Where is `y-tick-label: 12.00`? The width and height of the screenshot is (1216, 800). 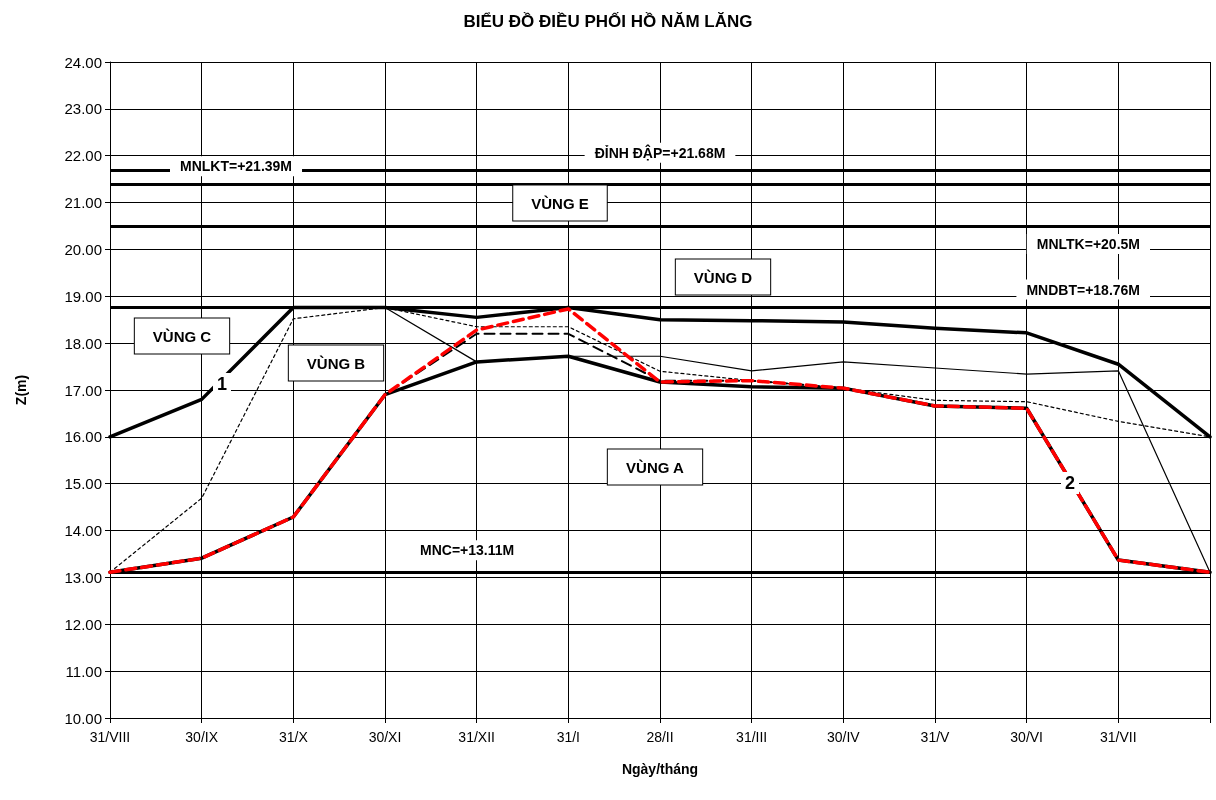 y-tick-label: 12.00 is located at coordinates (83, 624).